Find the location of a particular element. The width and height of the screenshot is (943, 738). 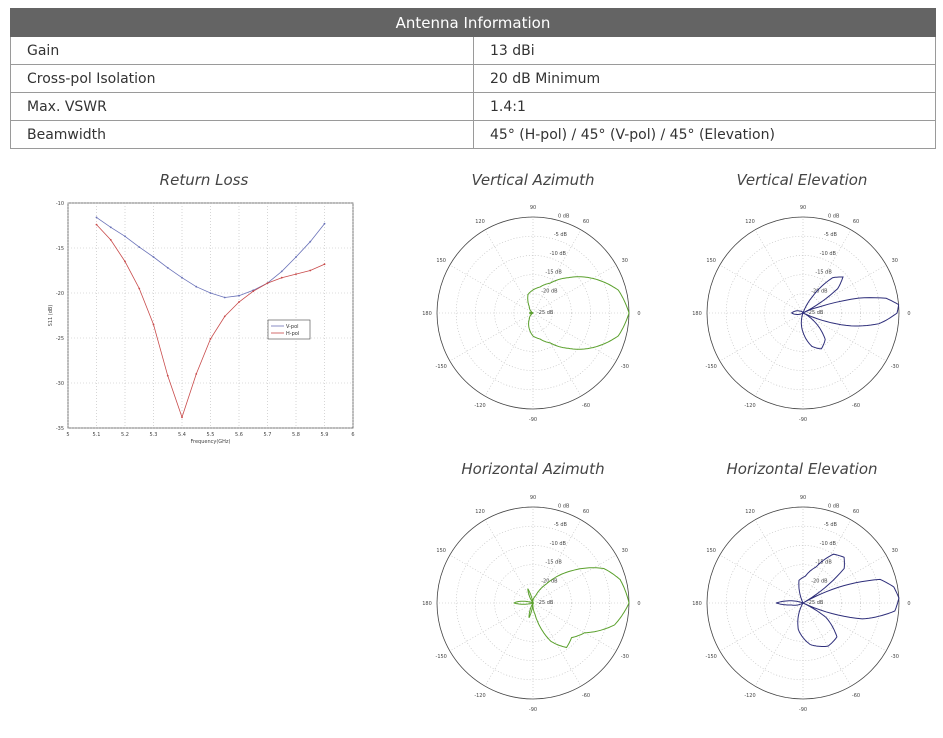

row-value: 20 dB Minimum is located at coordinates (704, 78).